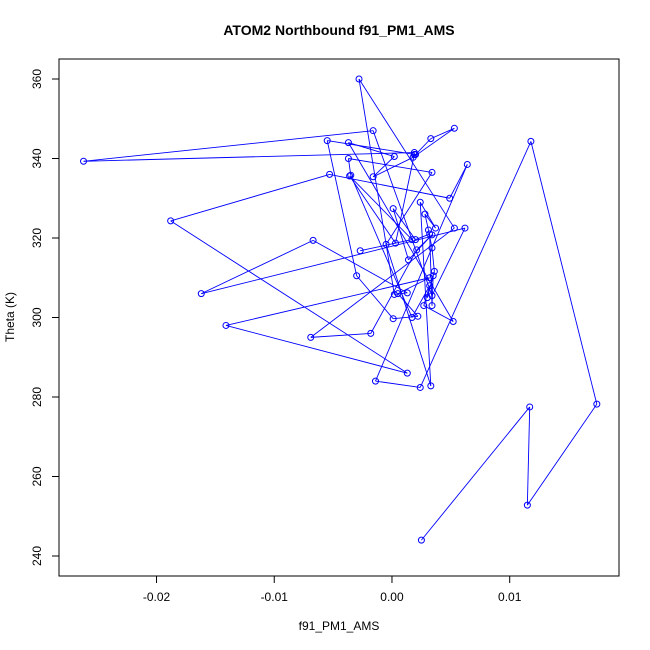  I want to click on x-axis: -0.02 -0.01 0.00 0.01, so click(332, 589).